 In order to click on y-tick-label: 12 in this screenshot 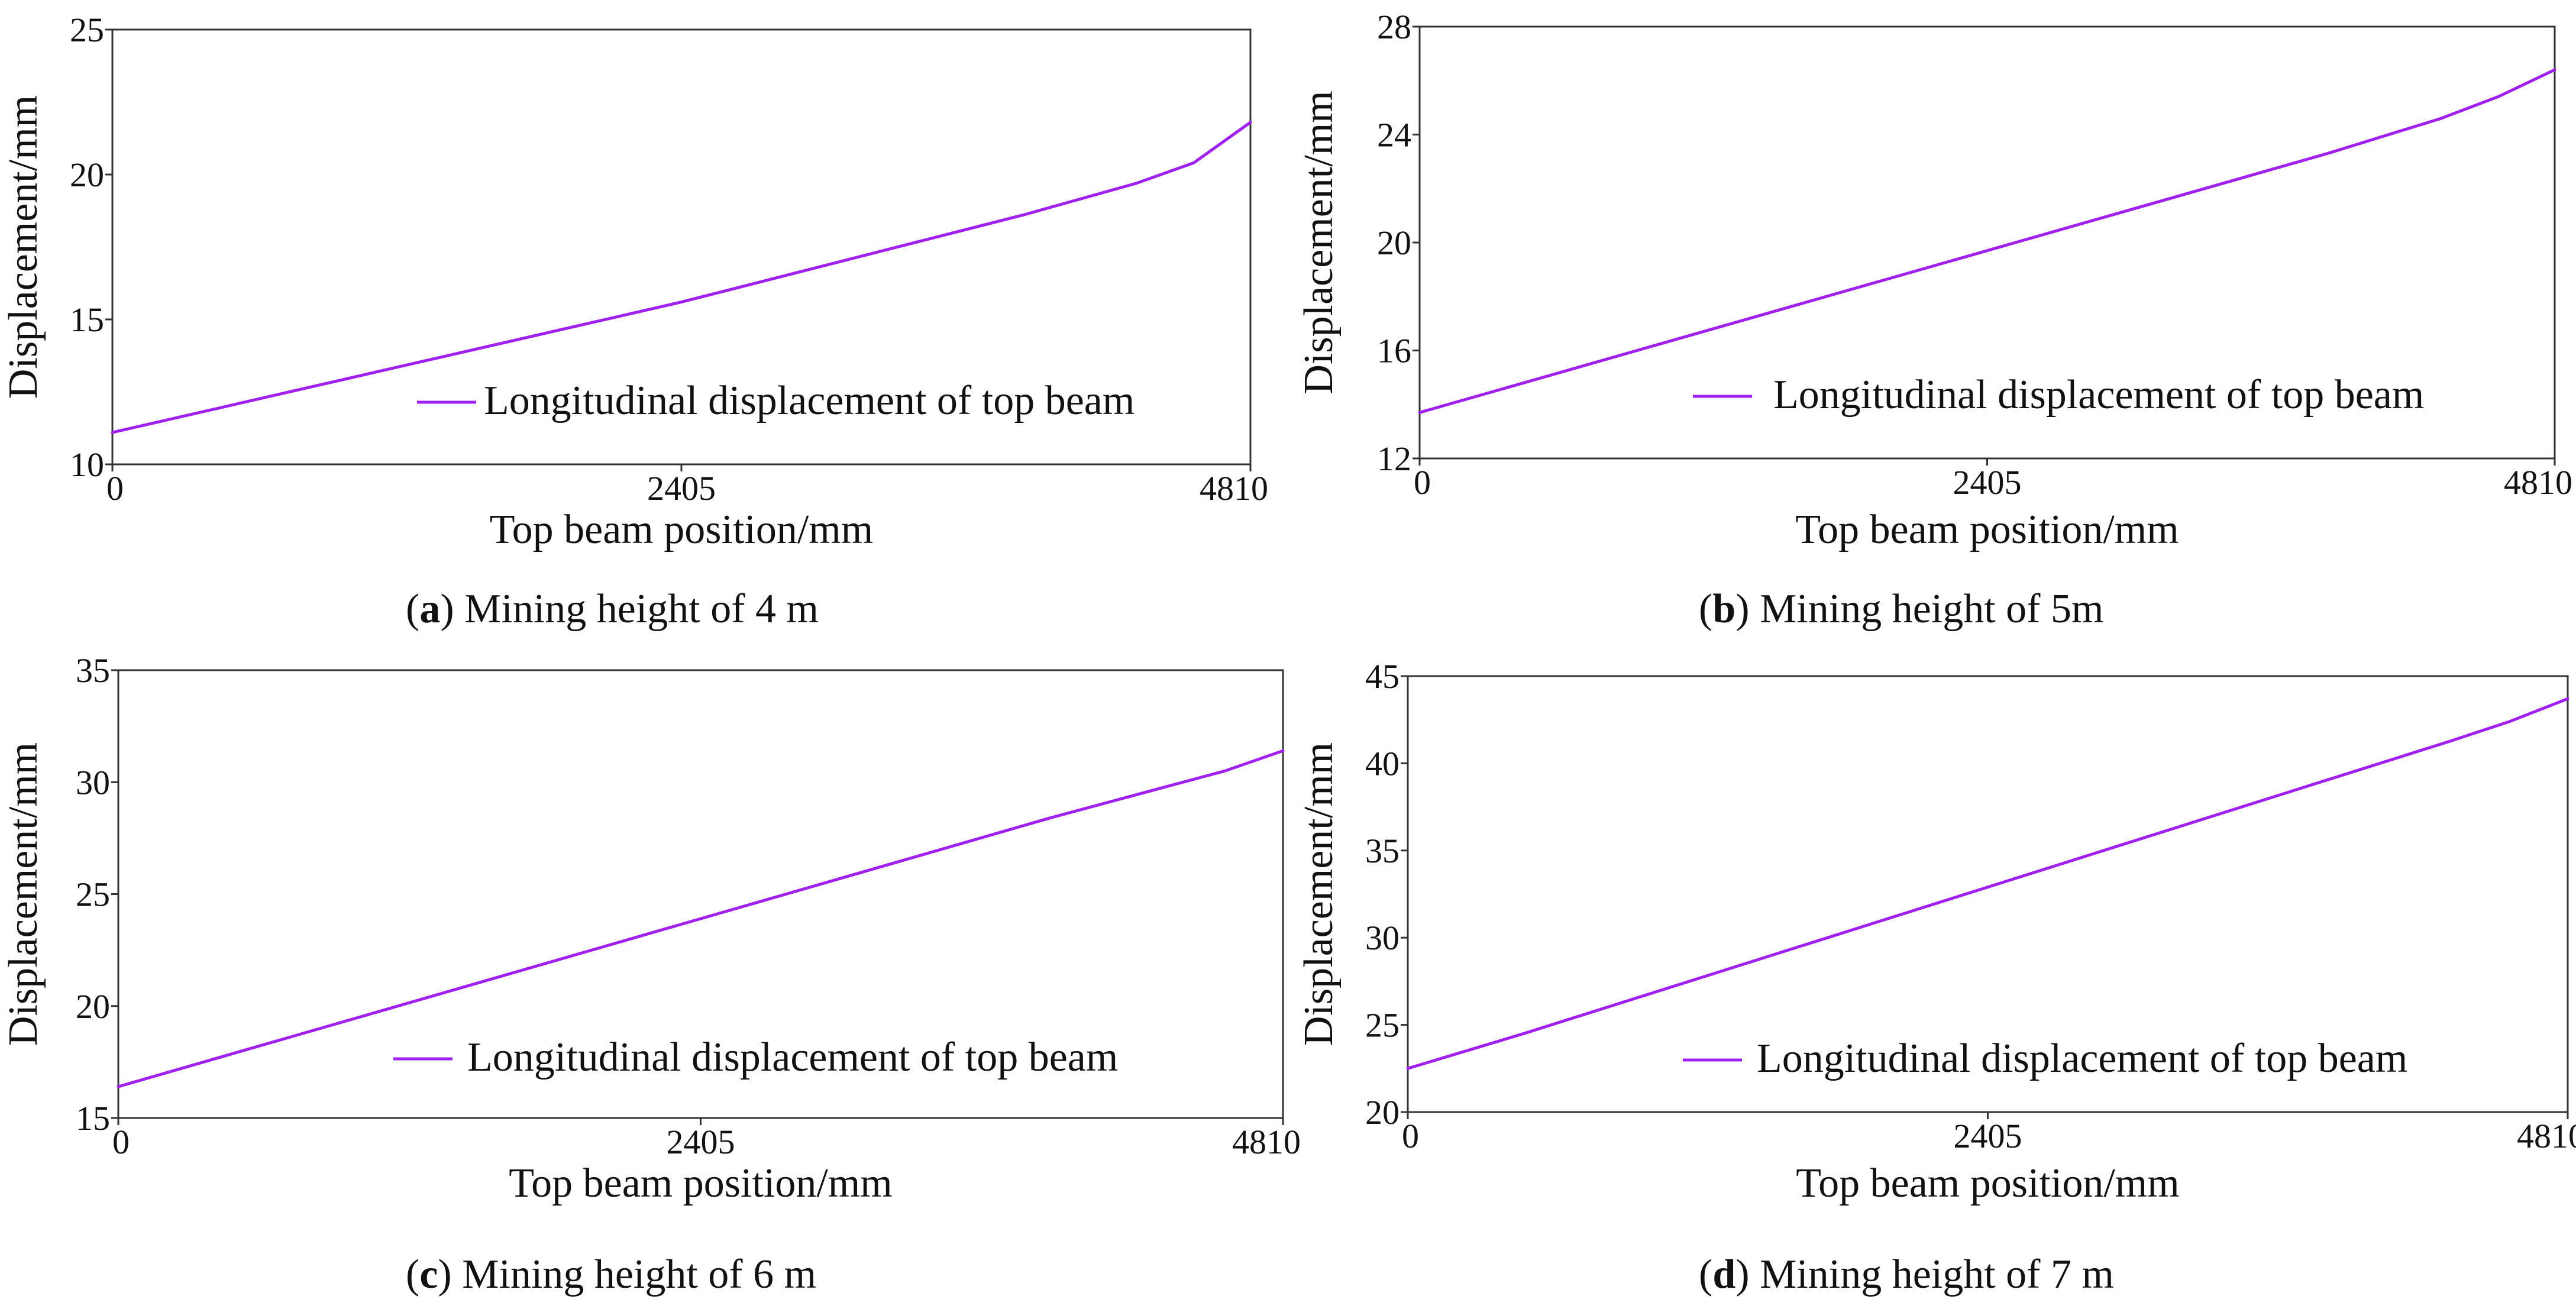, I will do `click(1394, 459)`.